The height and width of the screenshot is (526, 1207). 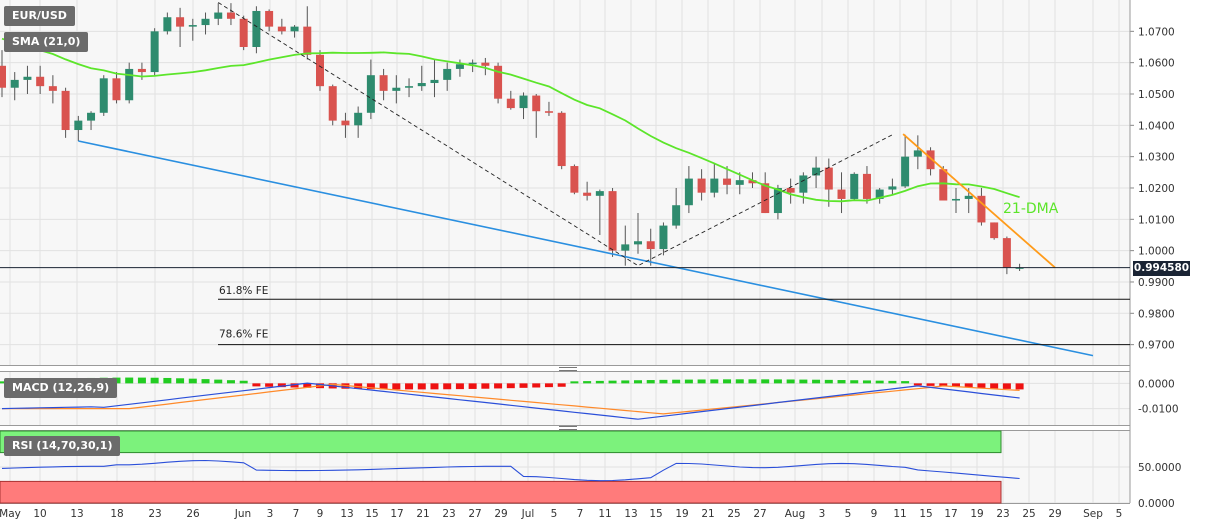 What do you see at coordinates (1028, 514) in the screenshot?
I see `x-tick-label: 25` at bounding box center [1028, 514].